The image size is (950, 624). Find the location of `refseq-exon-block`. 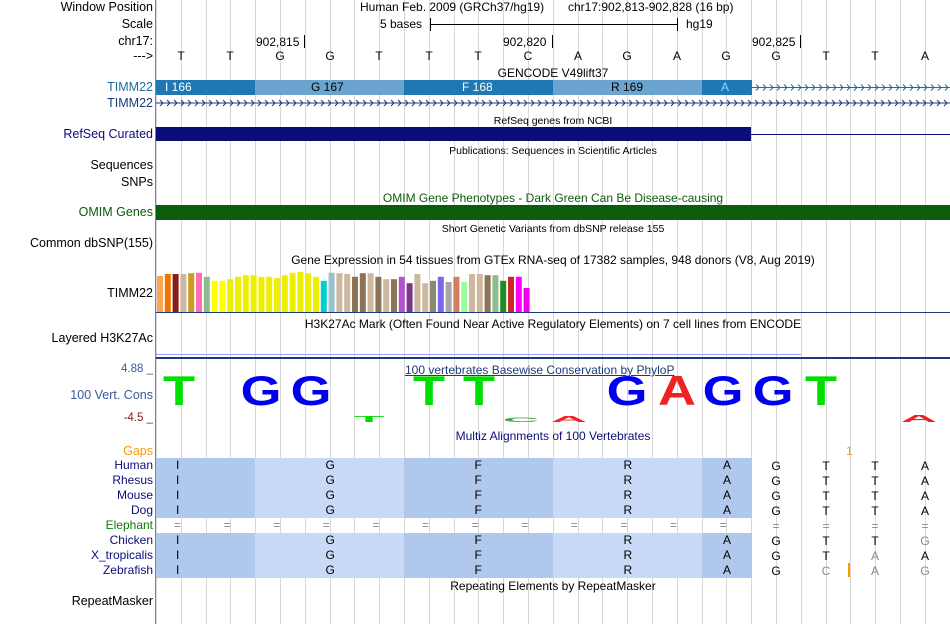

refseq-exon-block is located at coordinates (453, 134).